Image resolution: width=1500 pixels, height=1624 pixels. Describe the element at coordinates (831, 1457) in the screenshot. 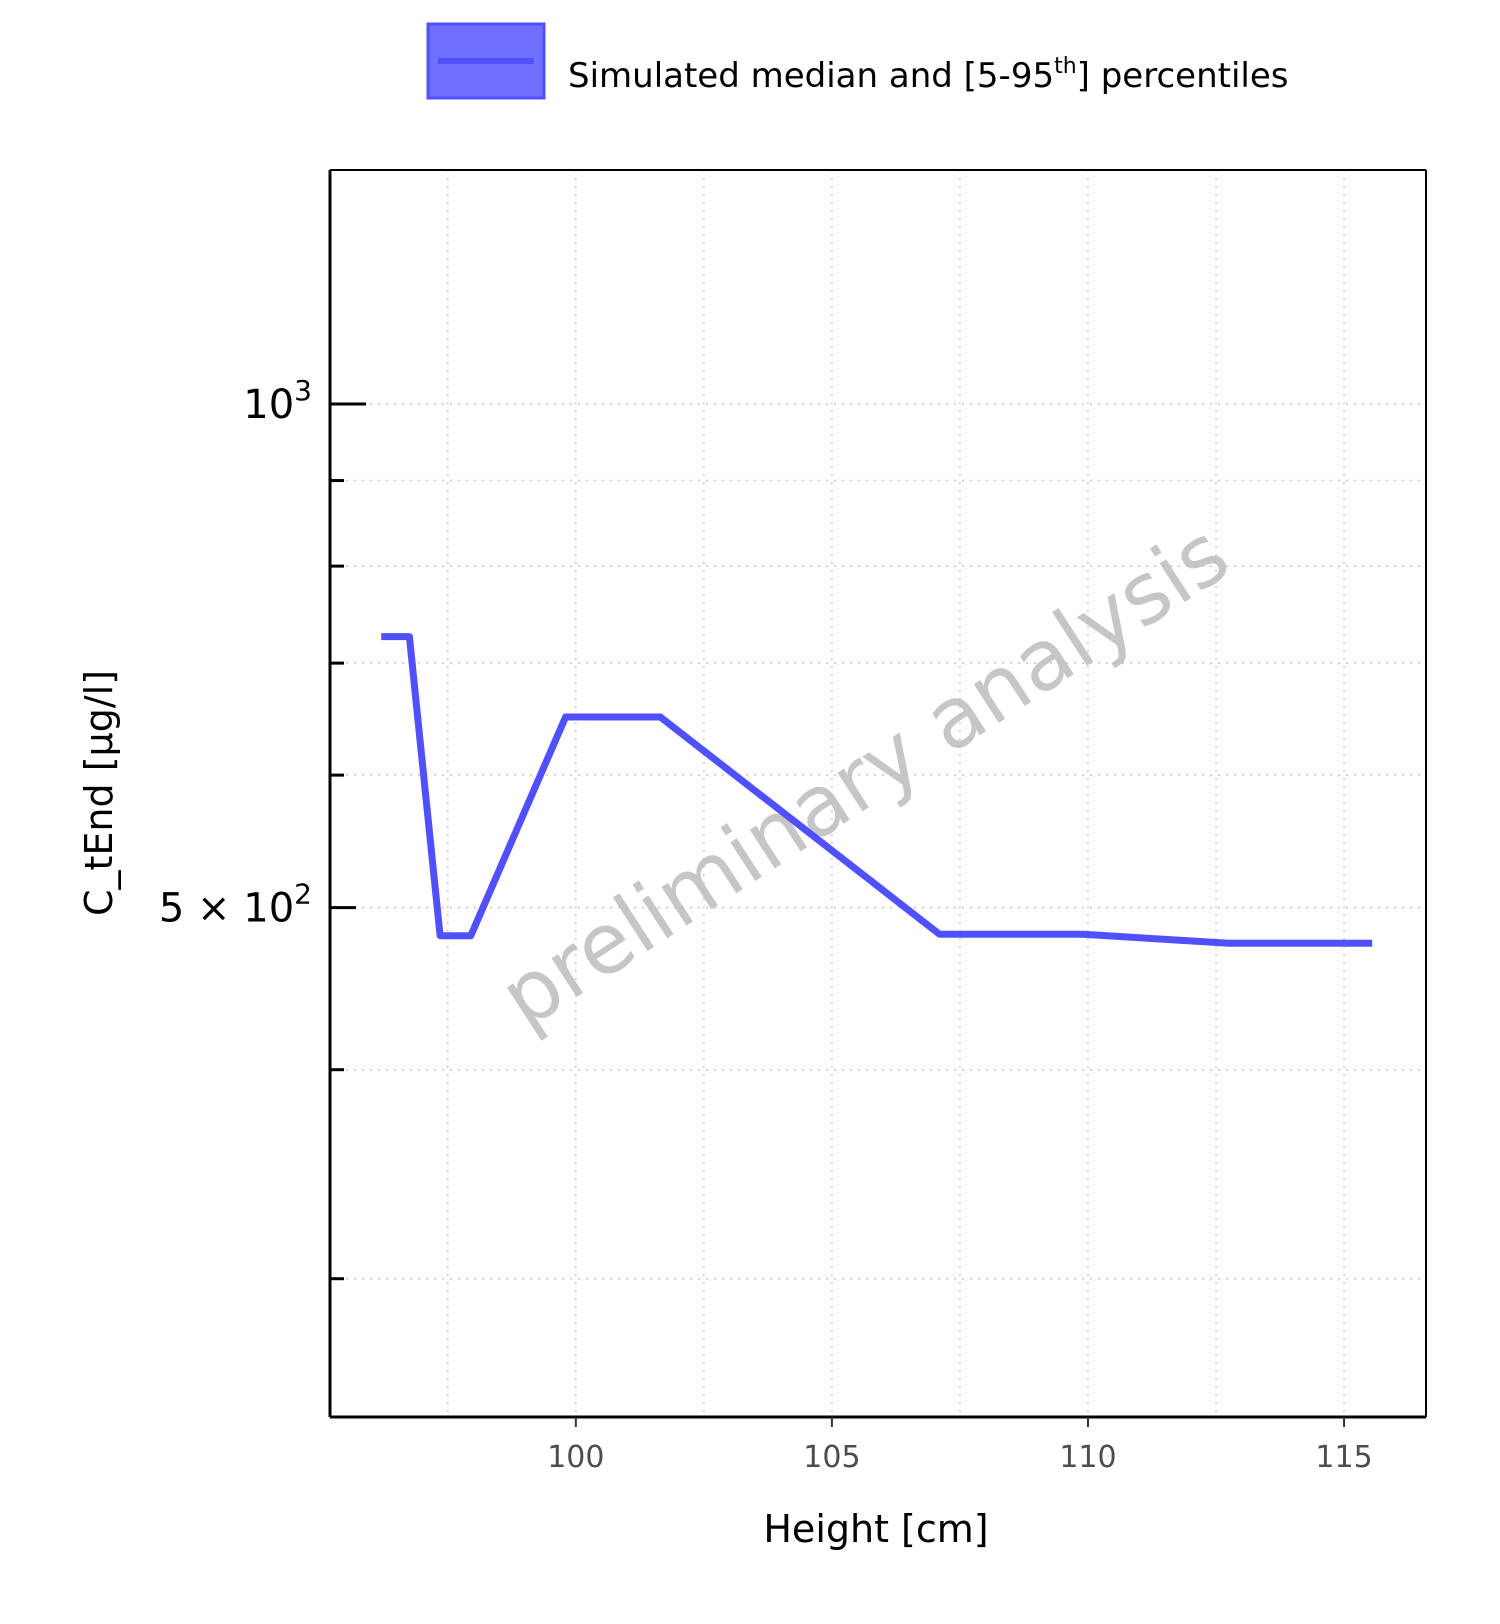

I see `x-tick-label: 105` at that location.